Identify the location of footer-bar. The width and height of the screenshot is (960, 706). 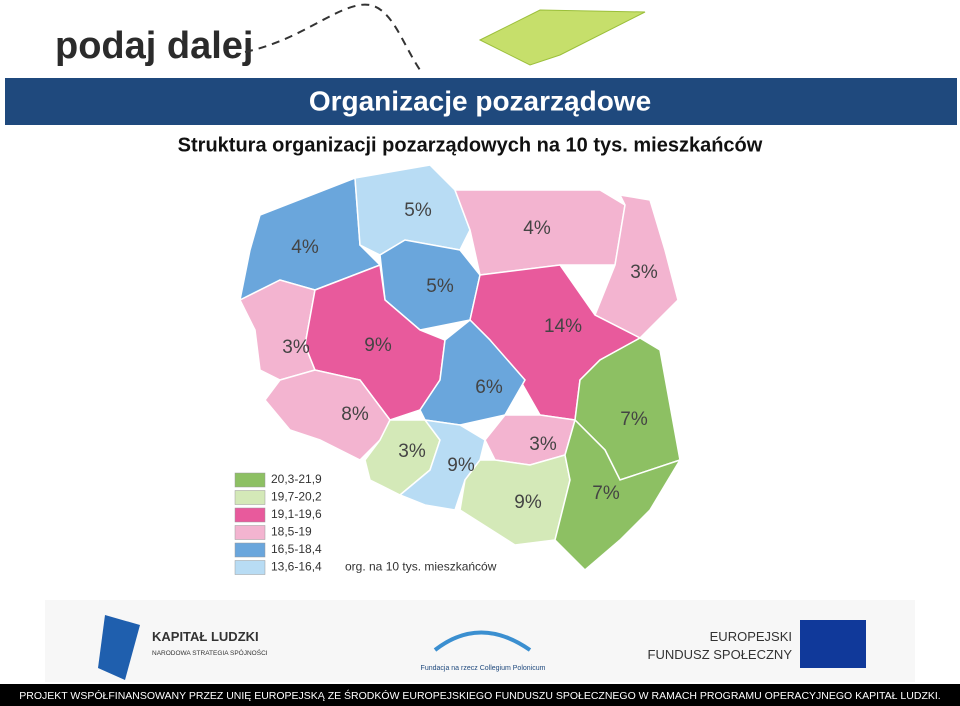
(480, 695).